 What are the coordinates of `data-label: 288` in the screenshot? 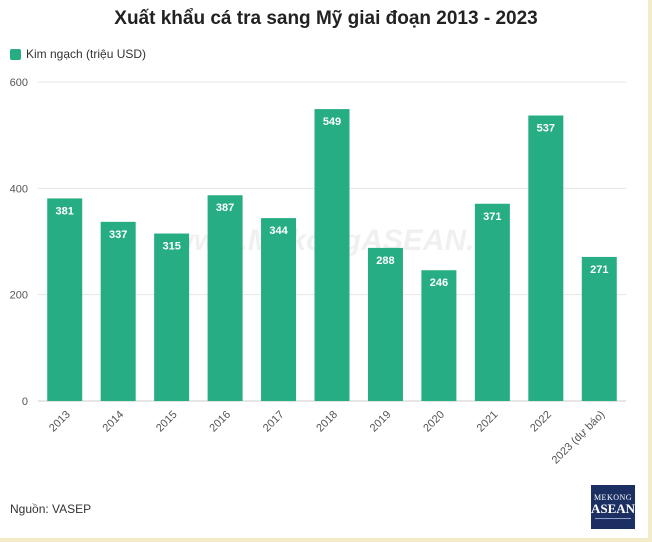 It's located at (385, 261).